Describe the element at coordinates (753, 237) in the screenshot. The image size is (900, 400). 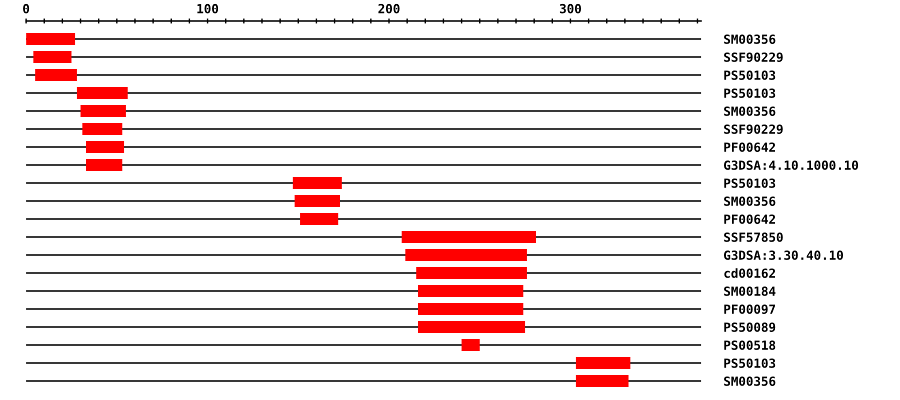
I see `y-tick-label: SSF57850` at that location.